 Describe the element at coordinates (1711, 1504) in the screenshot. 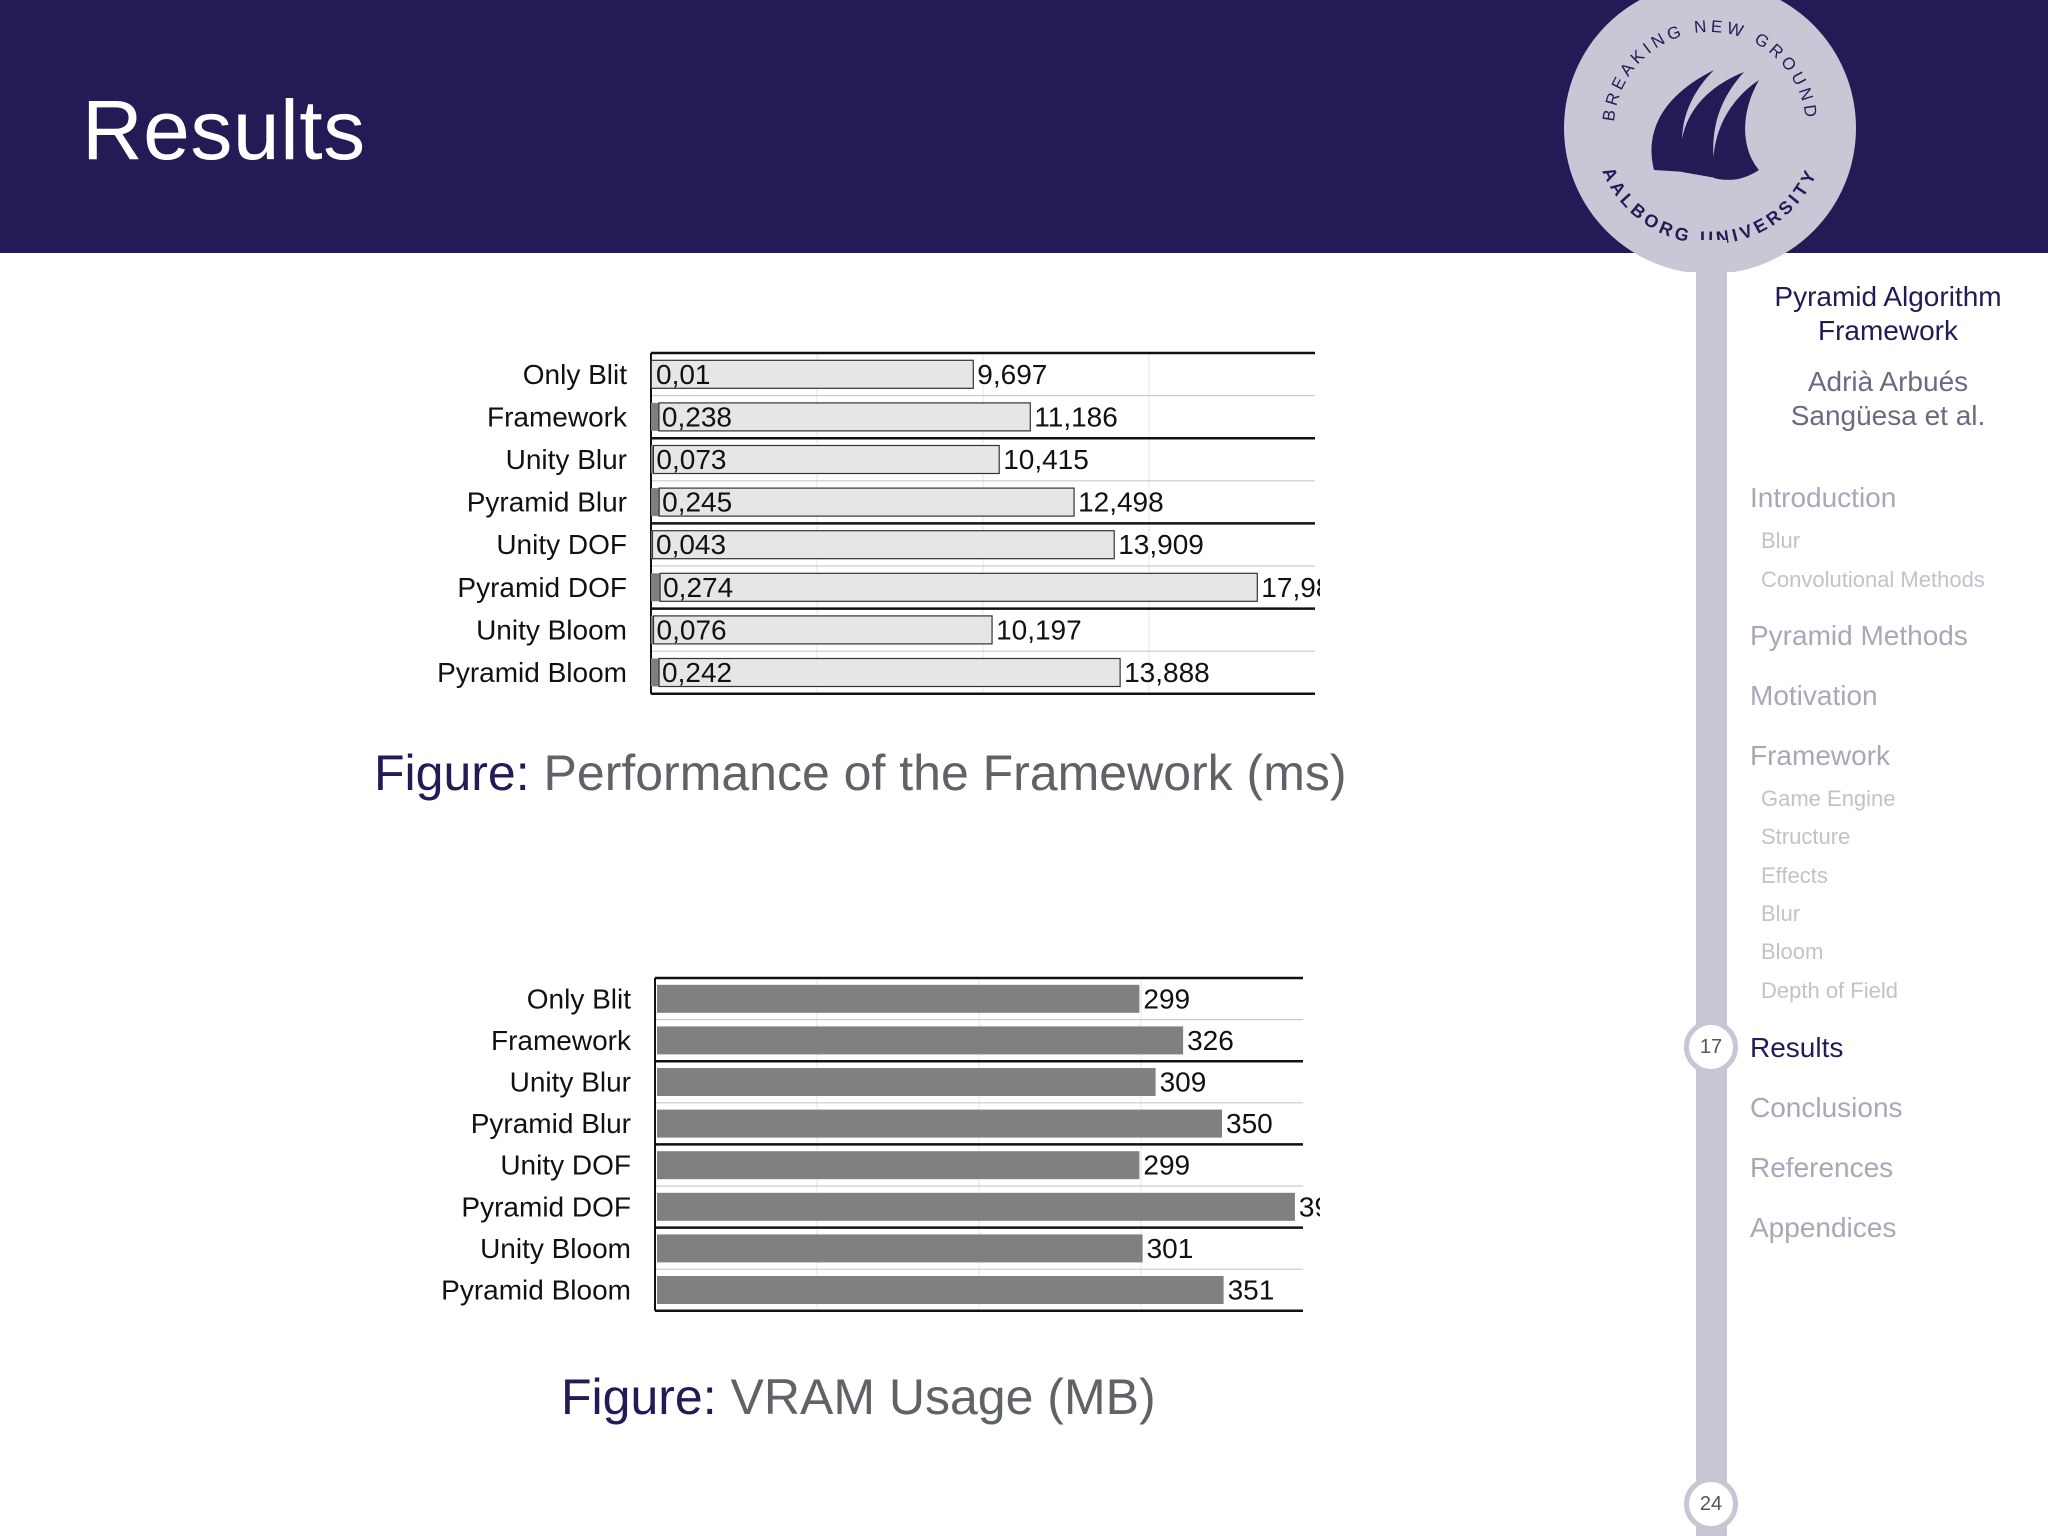

I see `total-pages-badge: 24` at that location.